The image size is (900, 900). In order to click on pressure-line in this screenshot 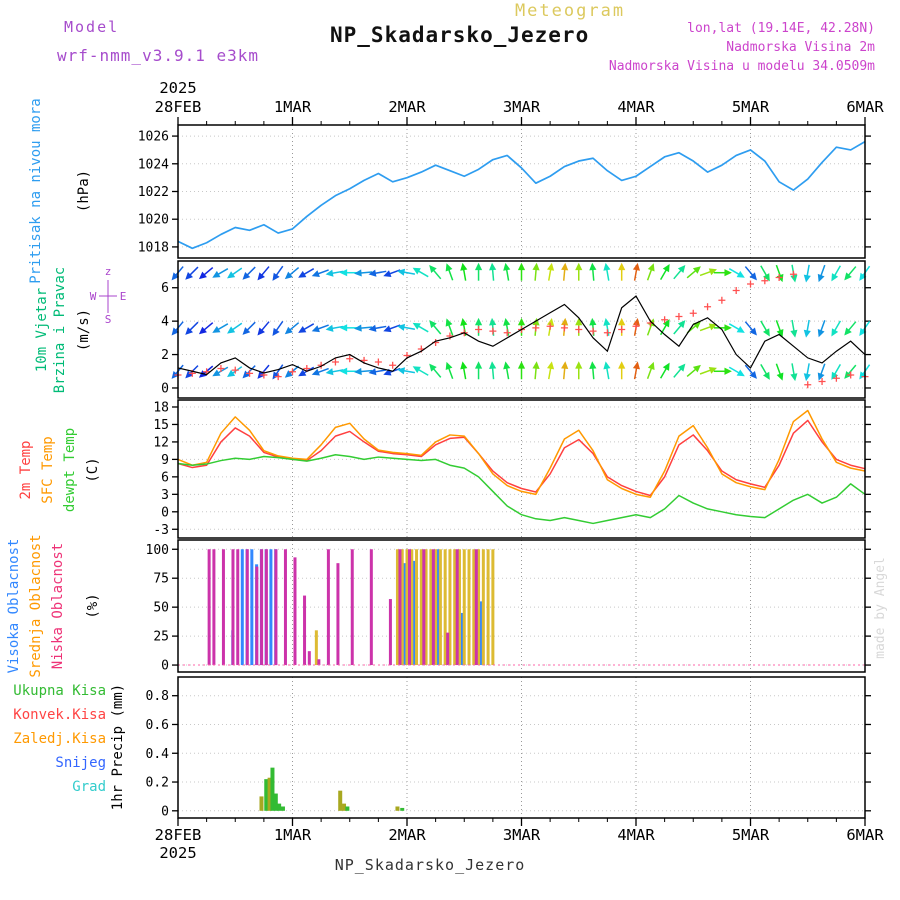, I will do `click(521, 195)`.